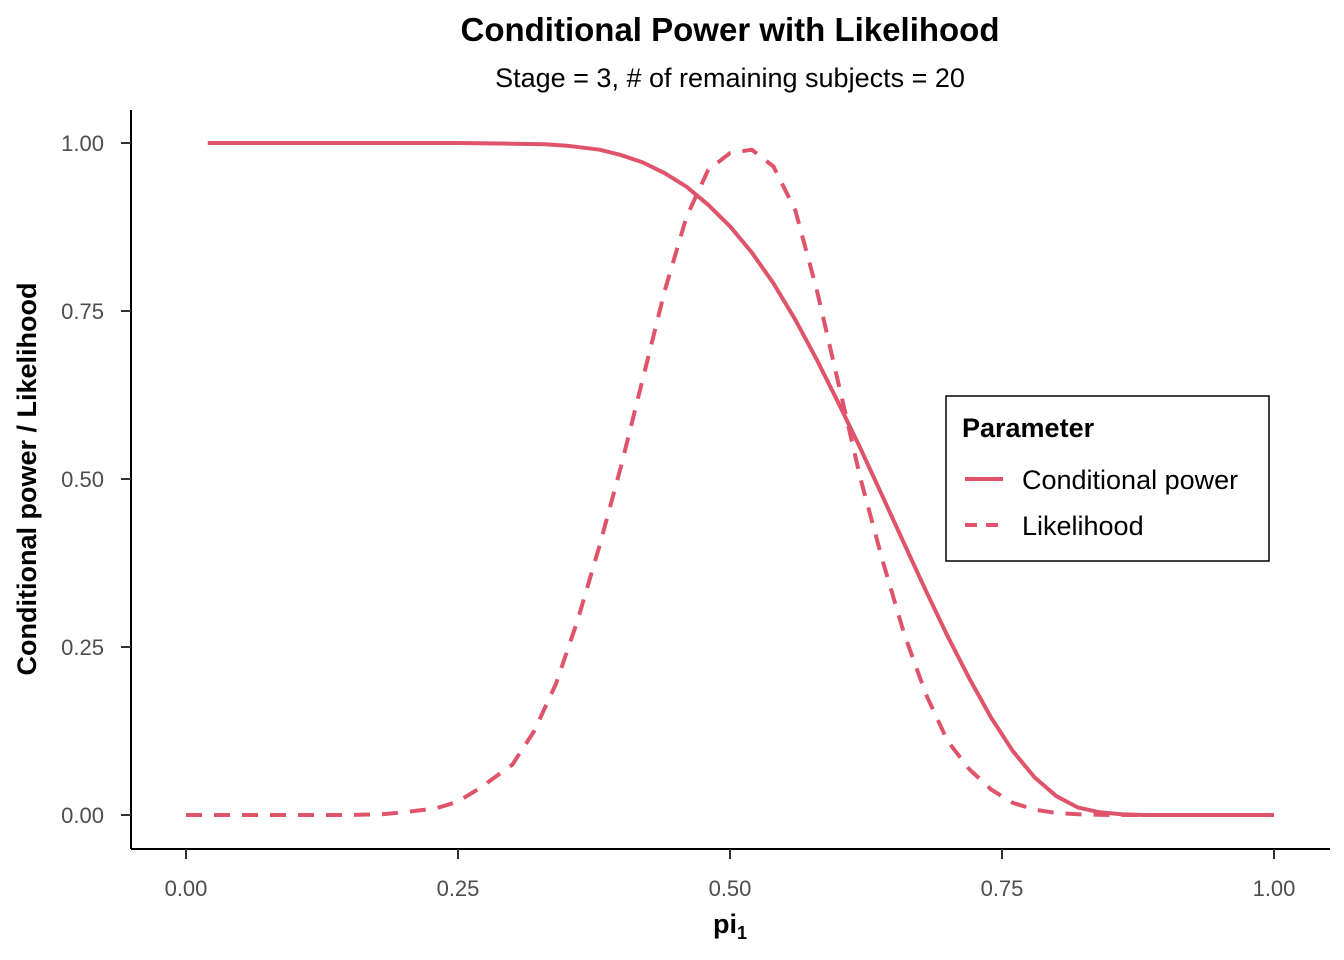  I want to click on x-axis-title-main: pi, so click(725, 924).